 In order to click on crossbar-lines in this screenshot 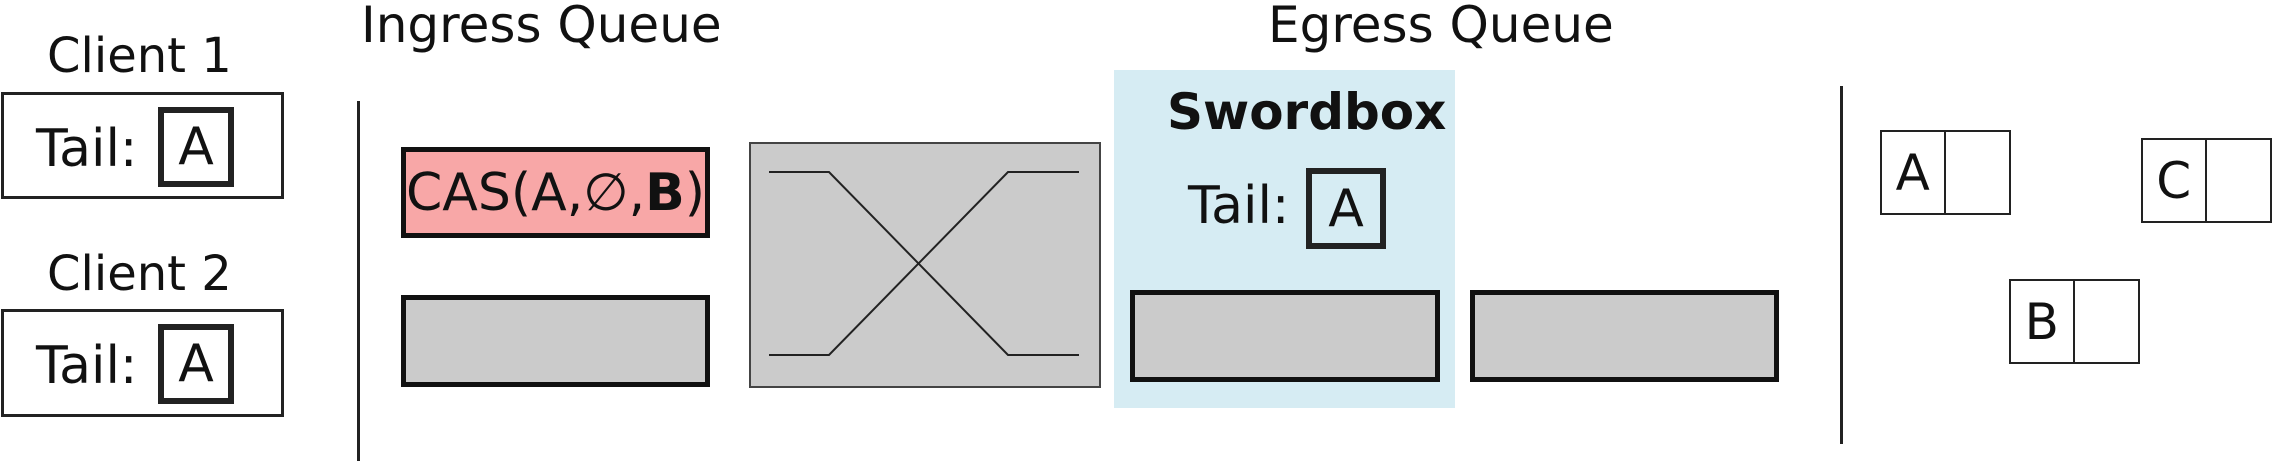, I will do `click(924, 263)`.